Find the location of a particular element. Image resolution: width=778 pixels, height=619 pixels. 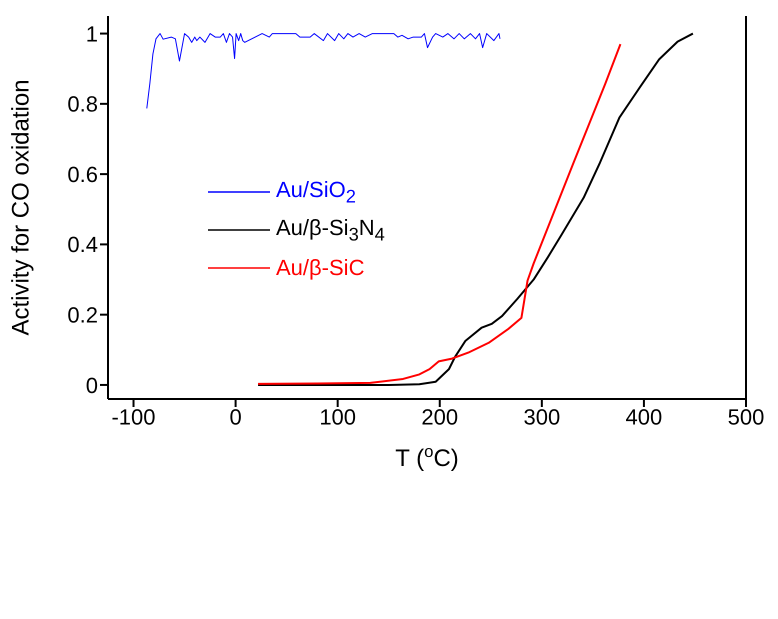

y-tick-label: 0 is located at coordinates (92, 385).